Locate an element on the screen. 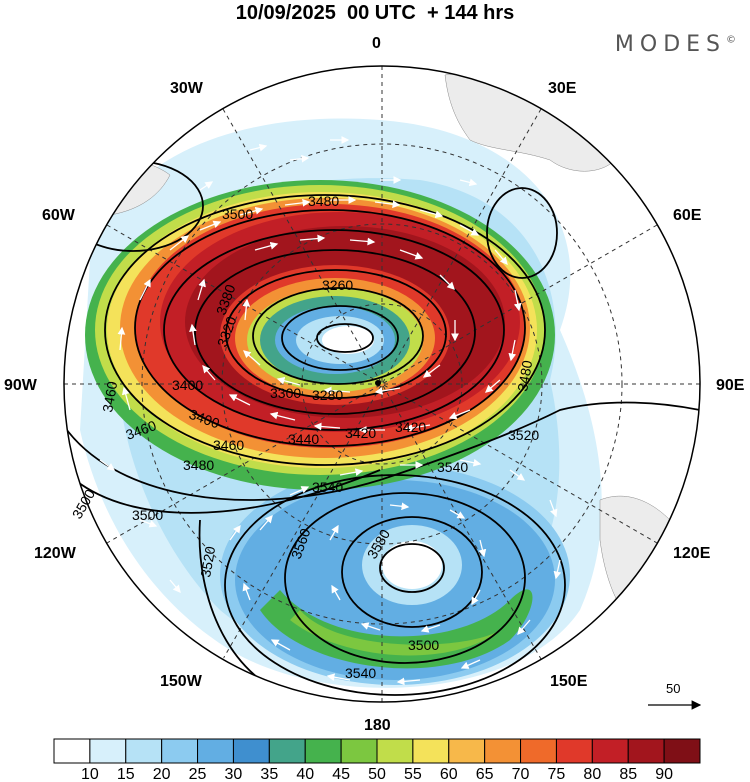 This screenshot has width=750, height=782. contour-label: 3400 is located at coordinates (187, 385).